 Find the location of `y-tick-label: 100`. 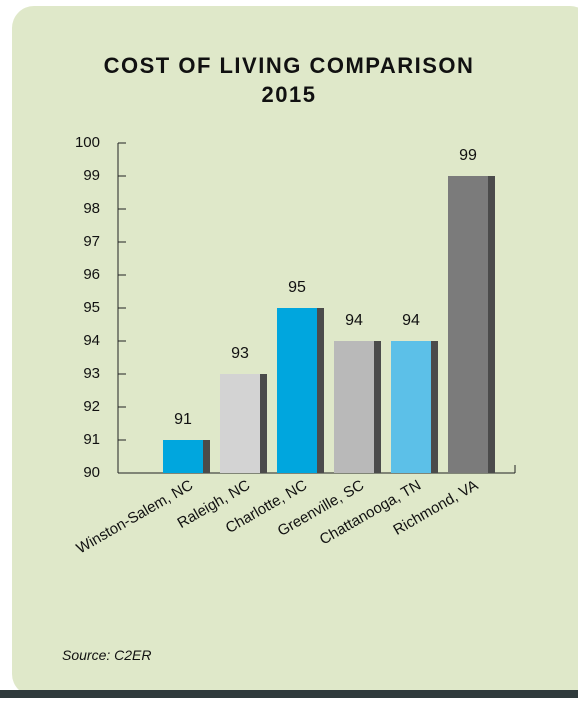

y-tick-label: 100 is located at coordinates (87, 142).